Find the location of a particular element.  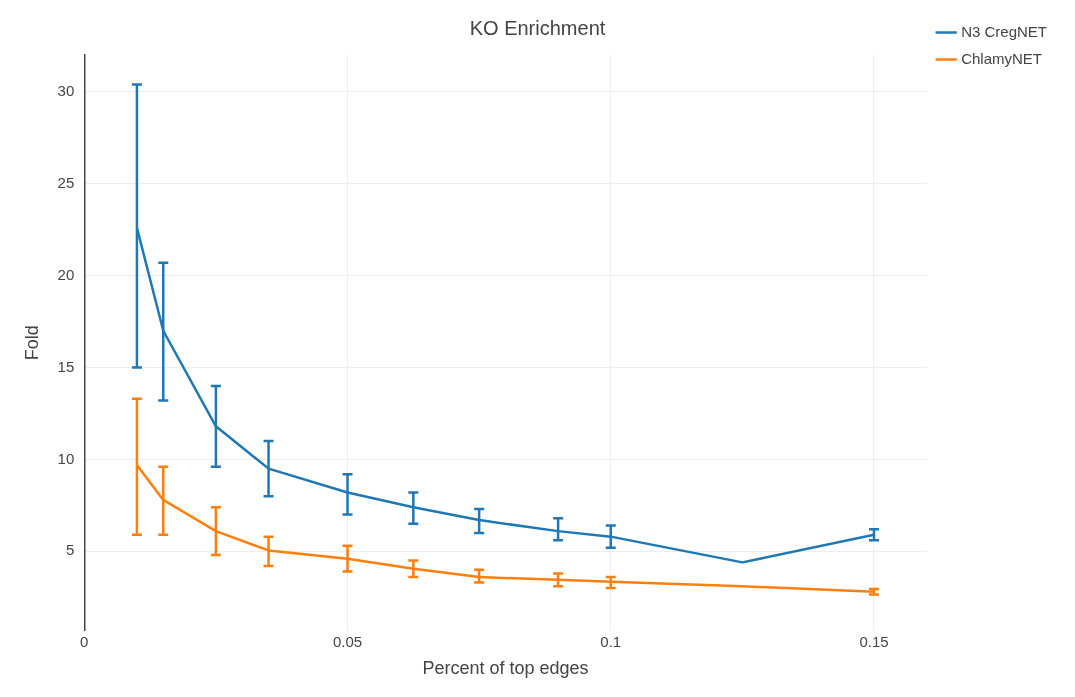

y-tick-label: 20 is located at coordinates (66, 274).